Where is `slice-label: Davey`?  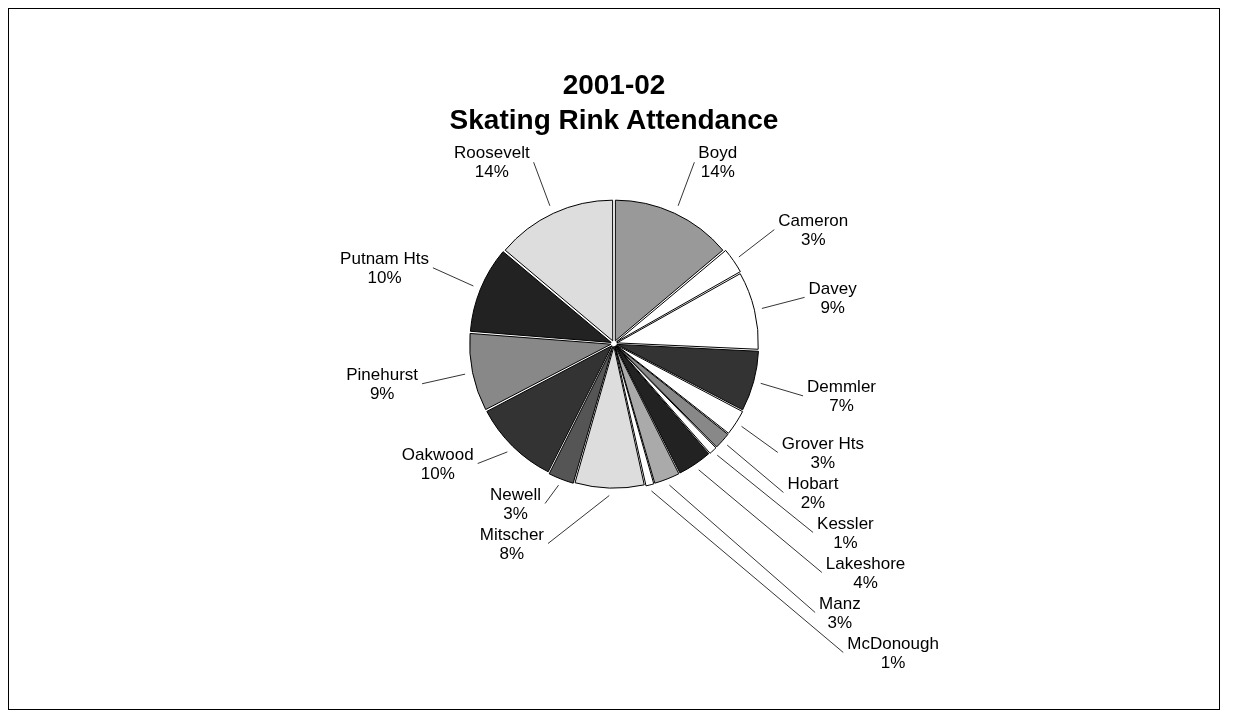
slice-label: Davey is located at coordinates (833, 288).